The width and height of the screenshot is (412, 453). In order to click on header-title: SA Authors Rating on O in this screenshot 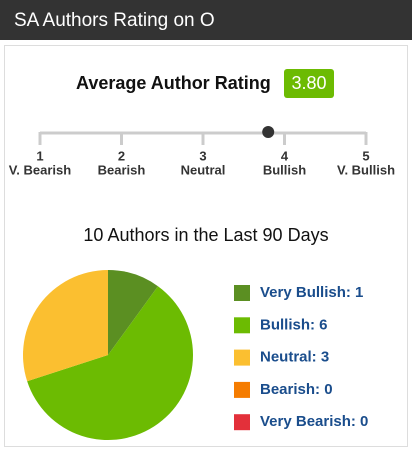, I will do `click(114, 20)`.